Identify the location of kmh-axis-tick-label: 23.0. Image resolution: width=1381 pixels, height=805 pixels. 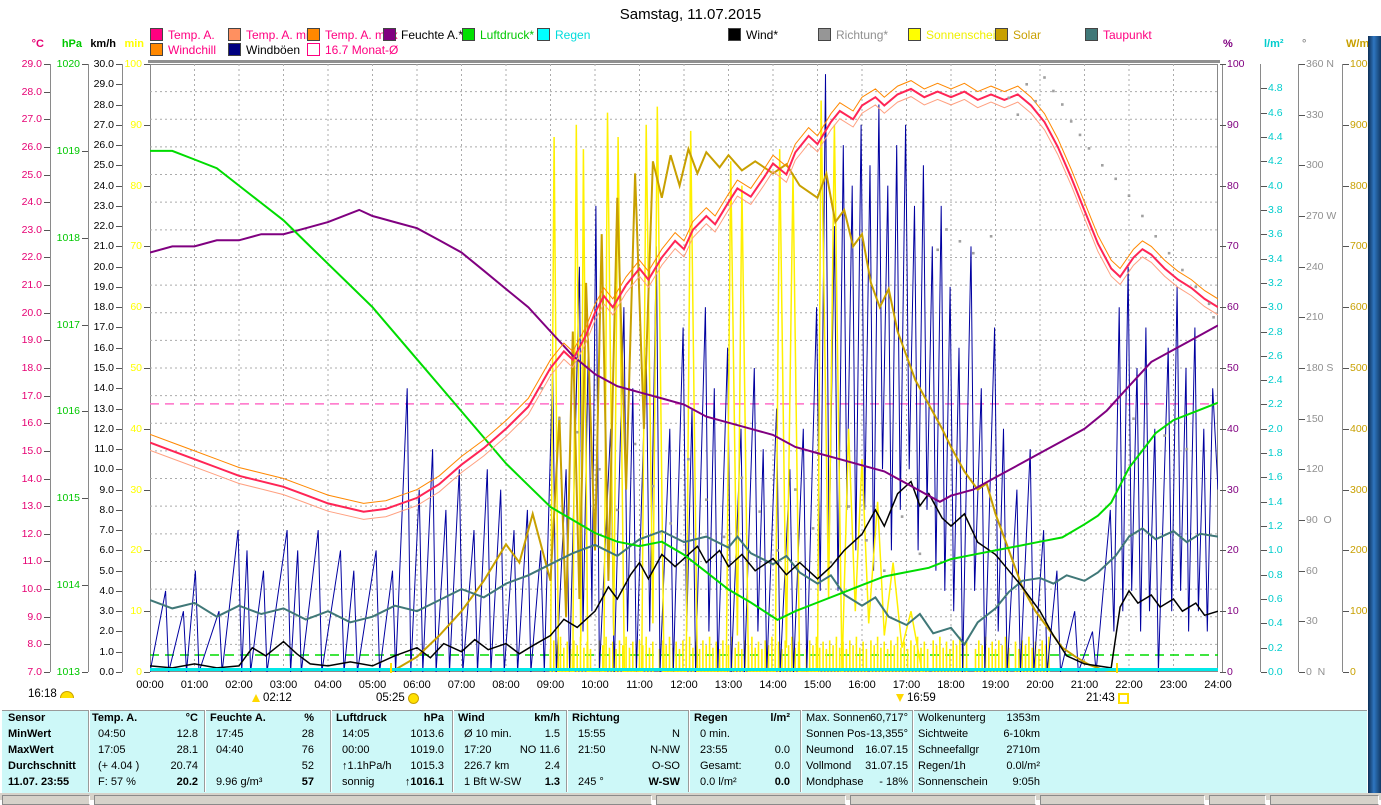
(103, 205).